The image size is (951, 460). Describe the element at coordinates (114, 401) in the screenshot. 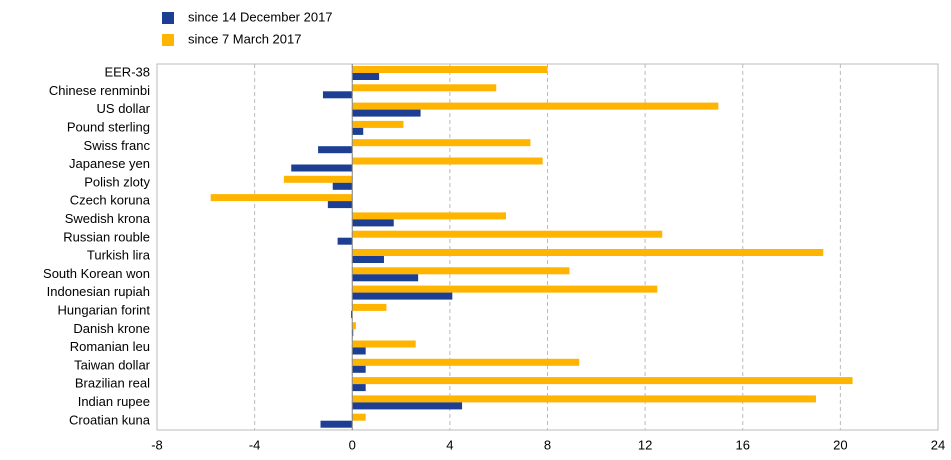

I see `y-tick-label: Indian rupee` at that location.